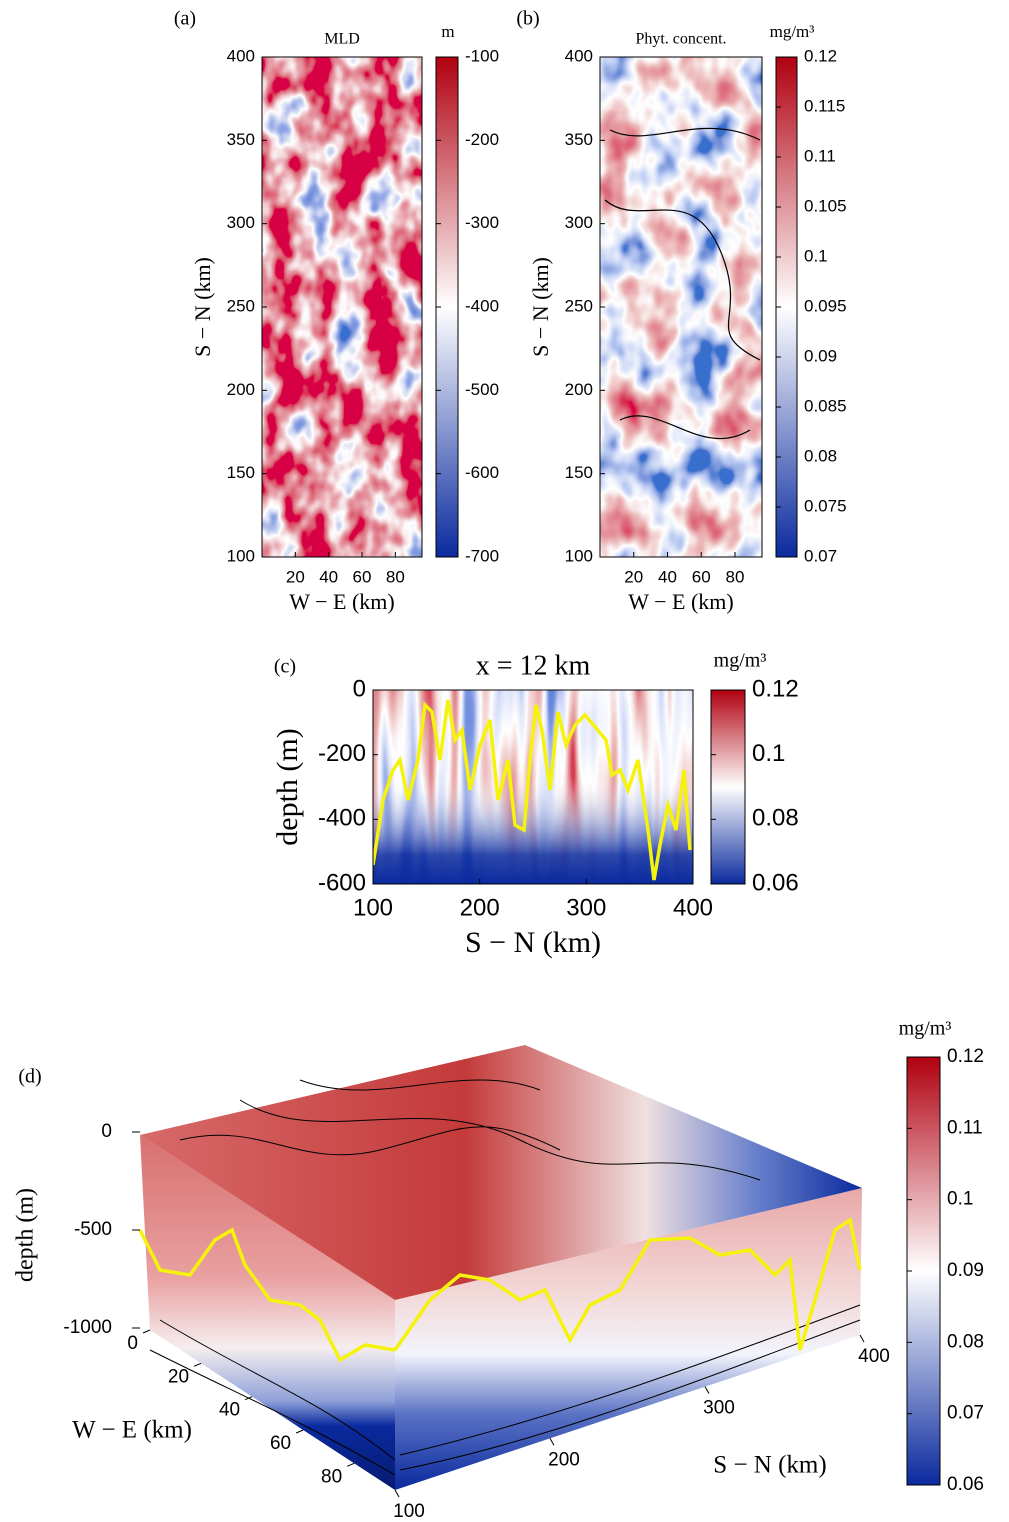  What do you see at coordinates (533, 665) in the screenshot?
I see `panel-title: x = 12 km` at bounding box center [533, 665].